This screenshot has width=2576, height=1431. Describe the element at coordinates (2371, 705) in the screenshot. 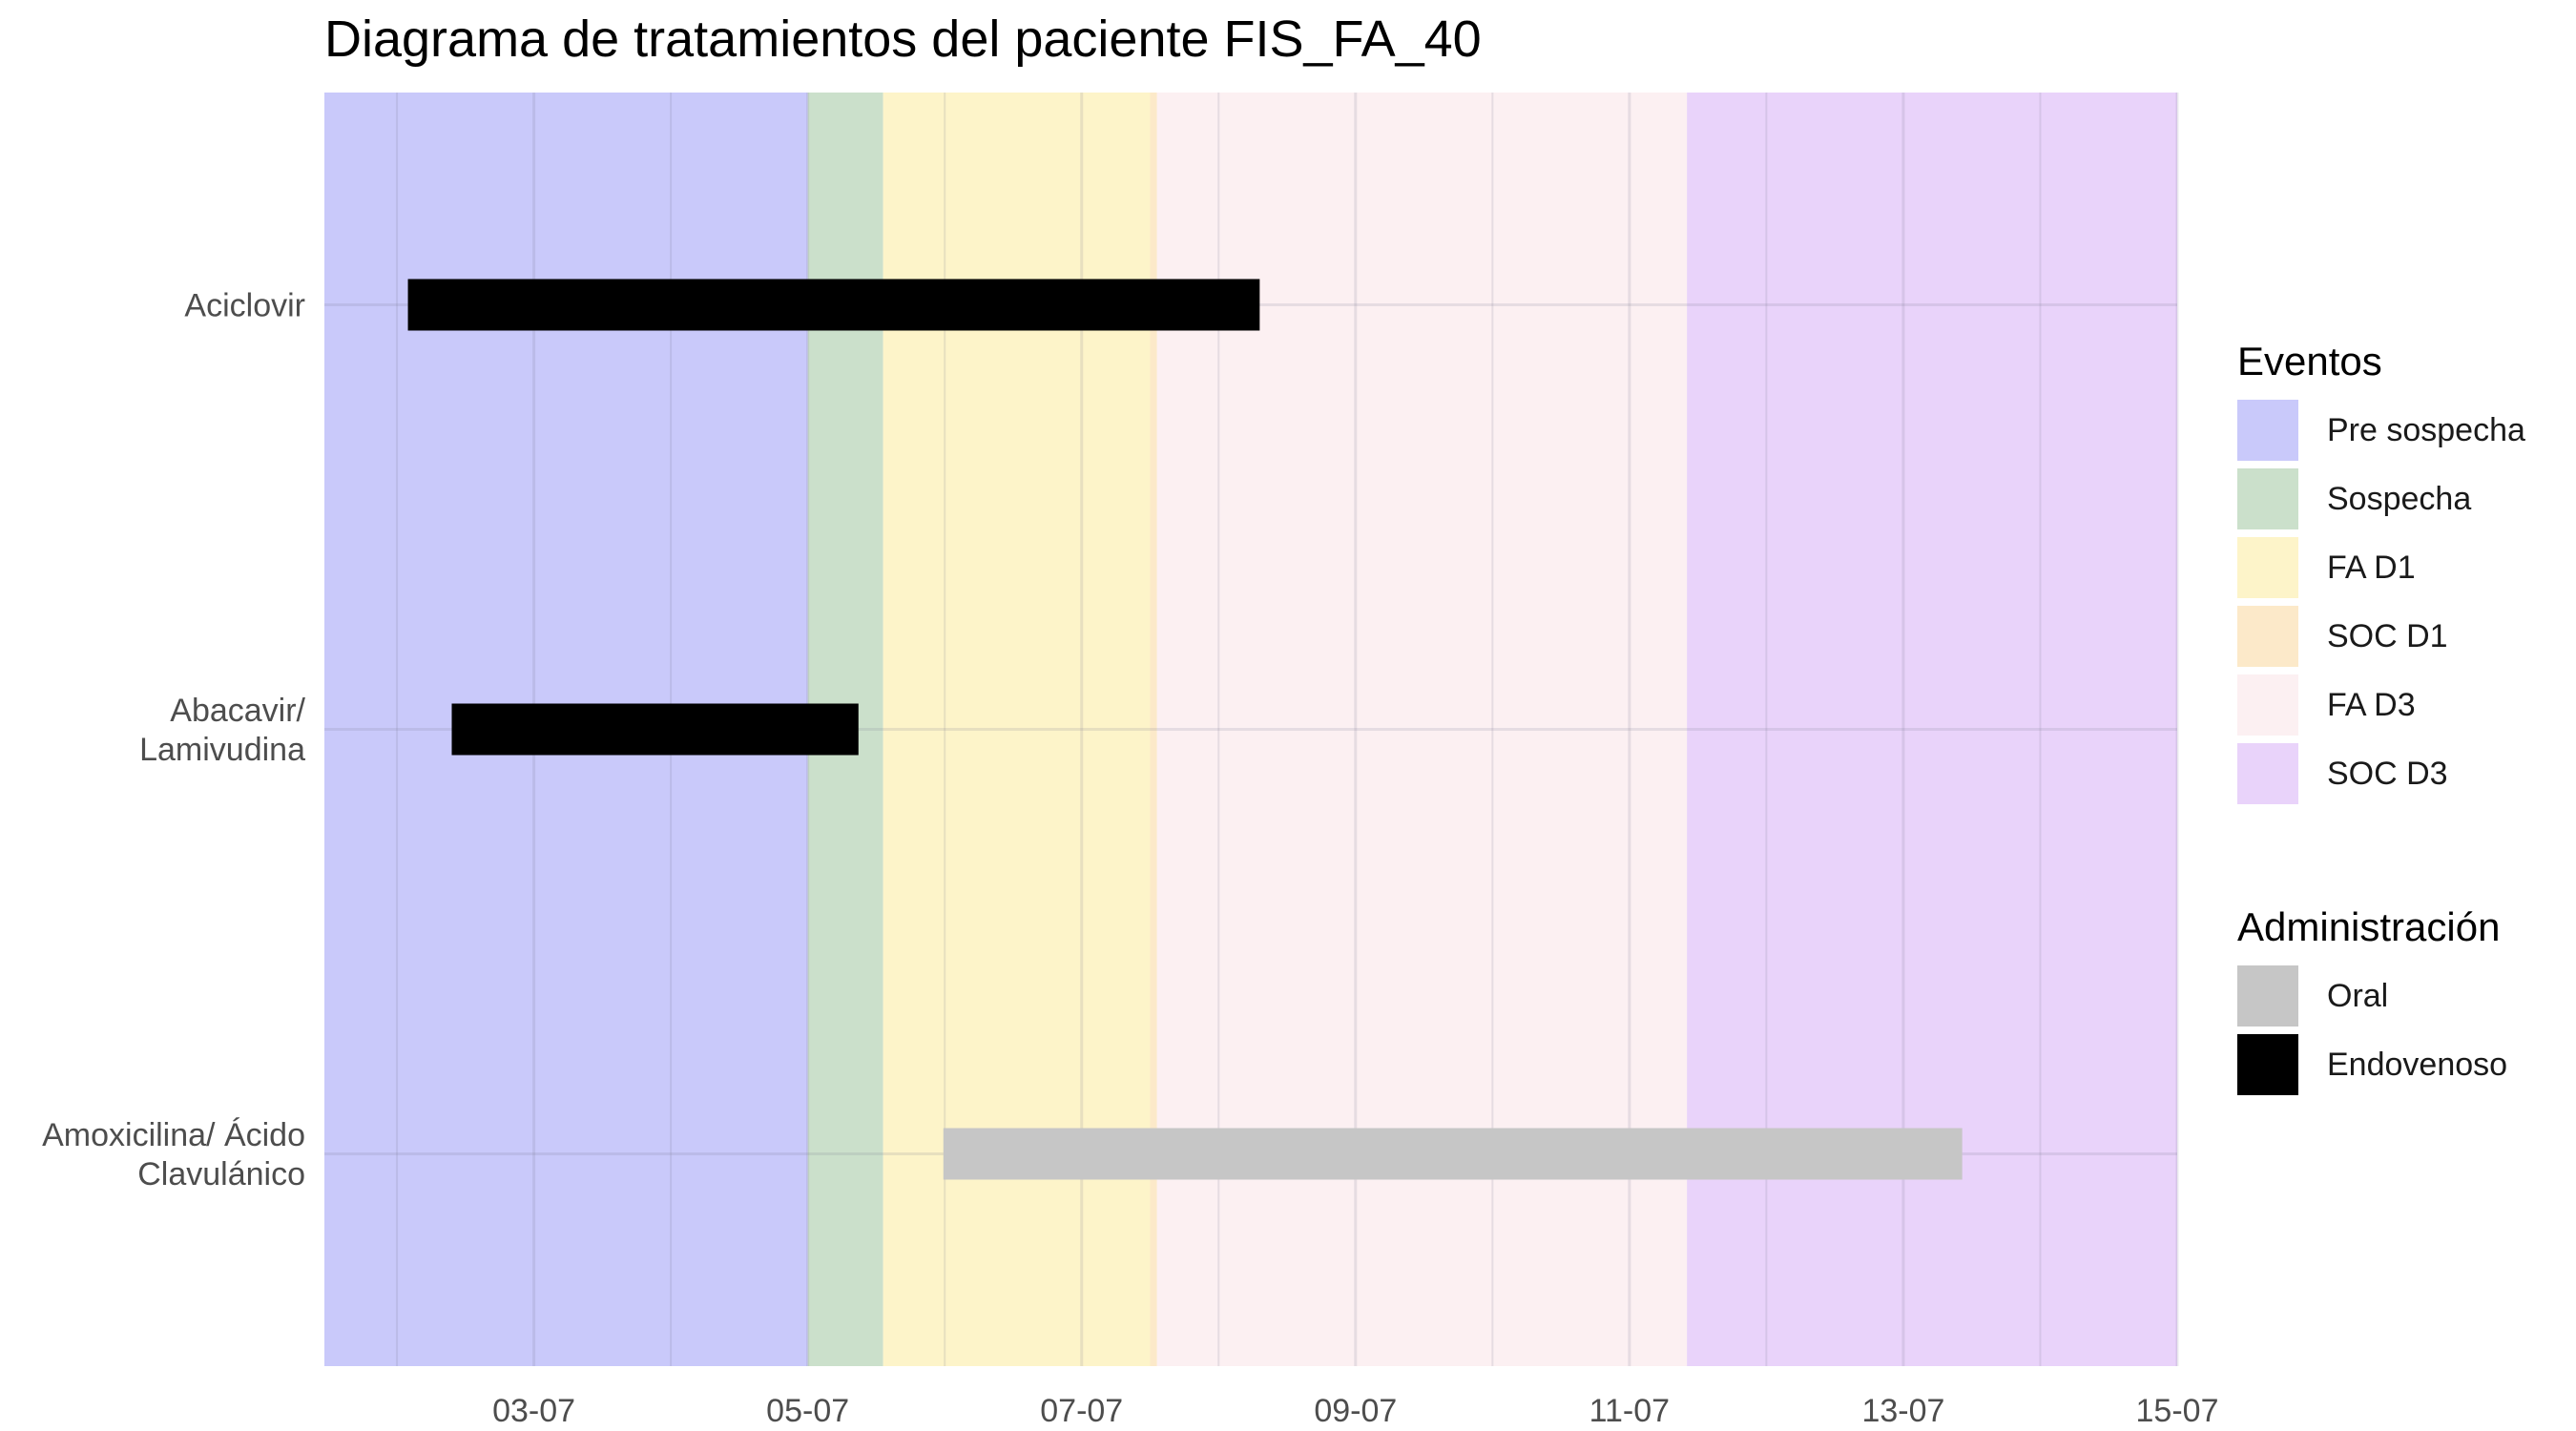

I see `event-legend-label: FA D3` at that location.